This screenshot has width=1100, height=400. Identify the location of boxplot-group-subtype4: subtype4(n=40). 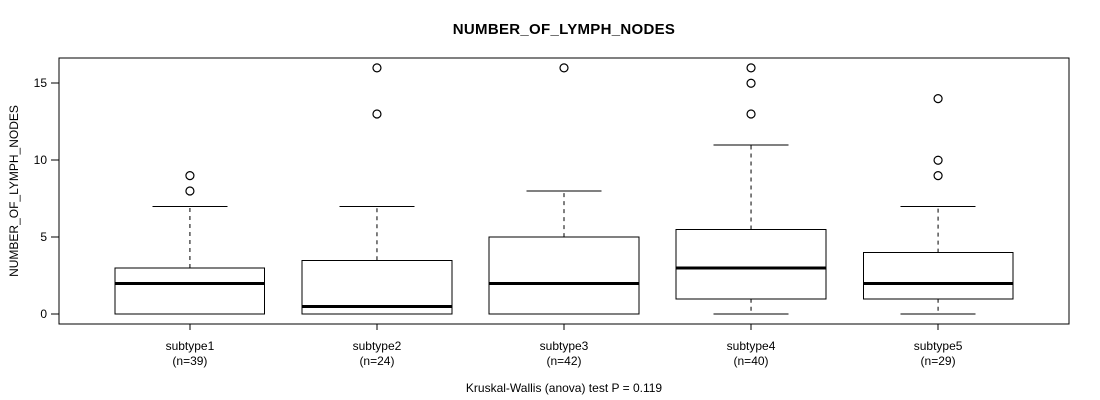
(751, 215).